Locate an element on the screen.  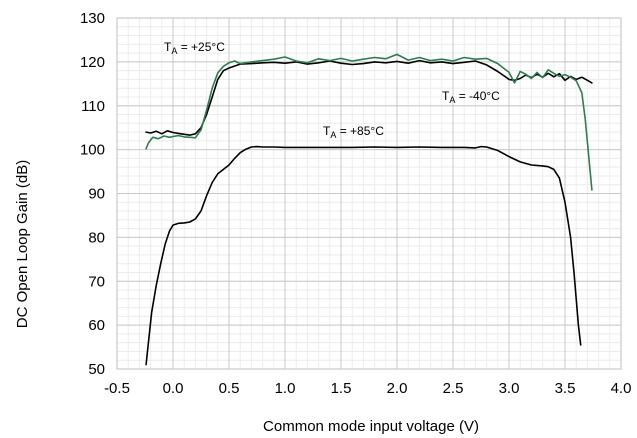
y-tick-label: 110 is located at coordinates (93, 106).